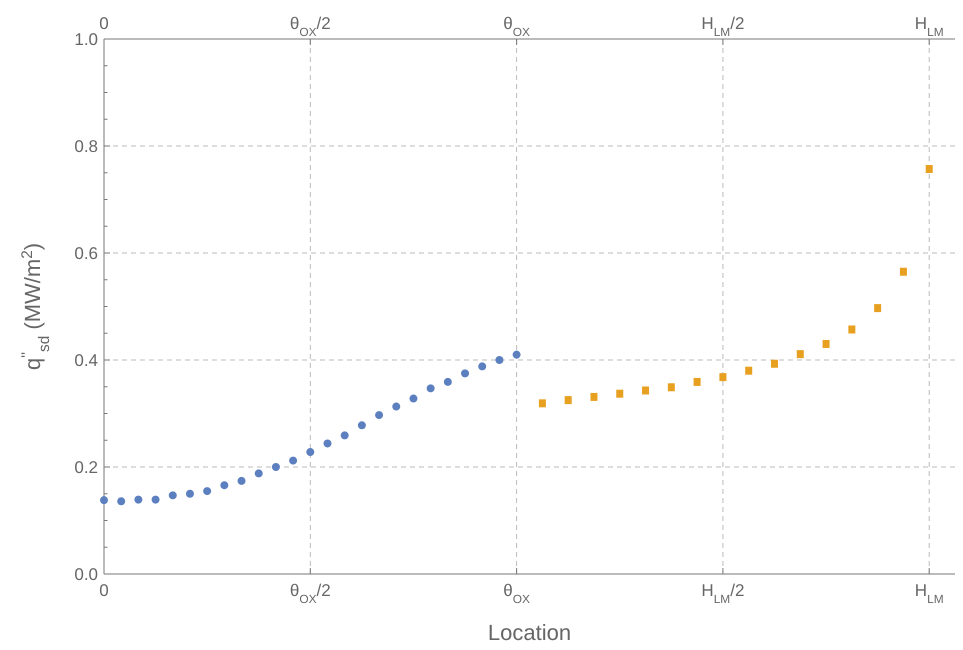 This screenshot has height=650, width=963. I want to click on x-tick-label: H$_{LM}$, so click(929, 26).